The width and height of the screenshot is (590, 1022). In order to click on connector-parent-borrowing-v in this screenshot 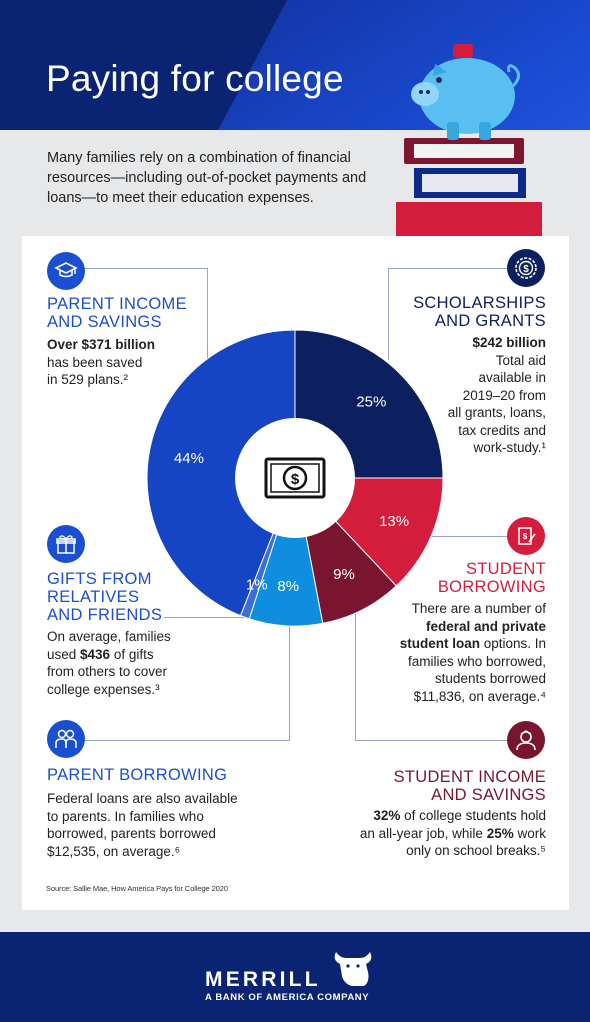, I will do `click(289, 682)`.